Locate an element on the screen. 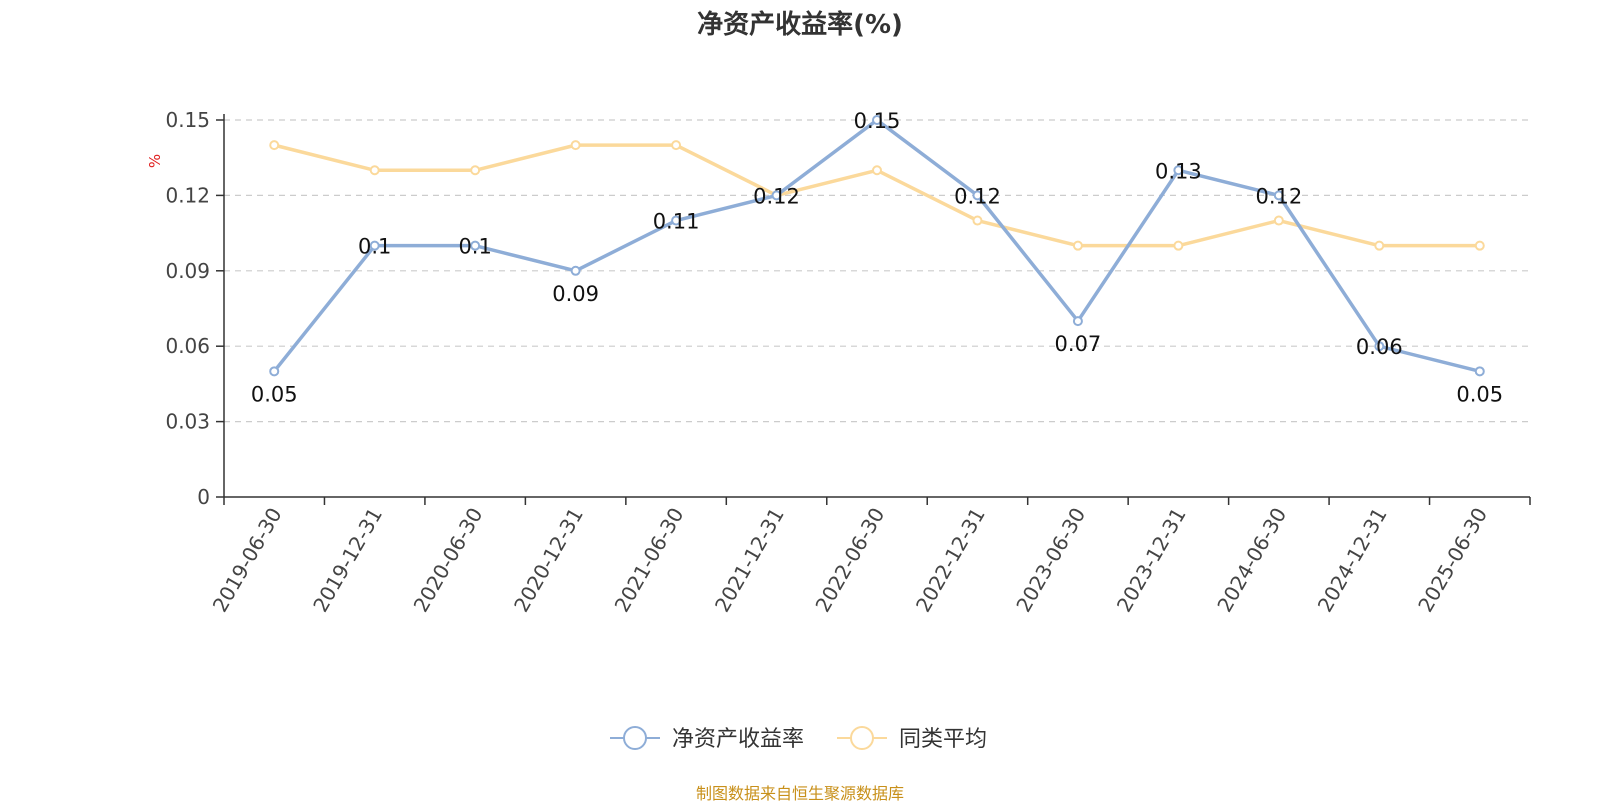  x-tick-label: 2025-06-30 is located at coordinates (1452, 560).